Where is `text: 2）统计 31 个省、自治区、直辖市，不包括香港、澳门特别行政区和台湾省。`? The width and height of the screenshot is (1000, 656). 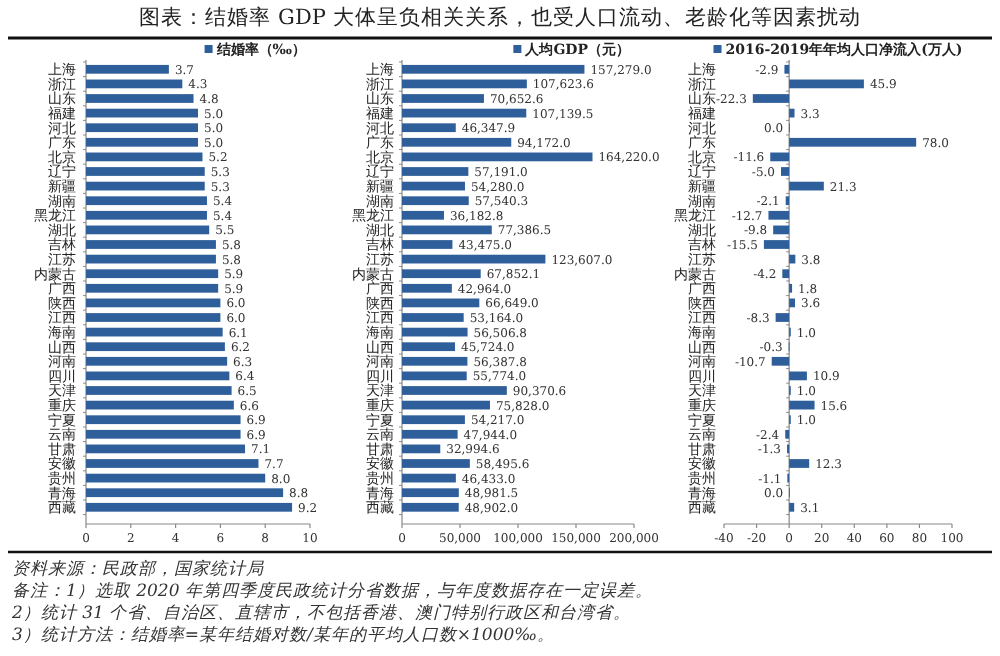
text: 2）统计 31 个省、自治区、直辖市，不包括香港、澳门特别行政区和台湾省。 is located at coordinates (321, 613).